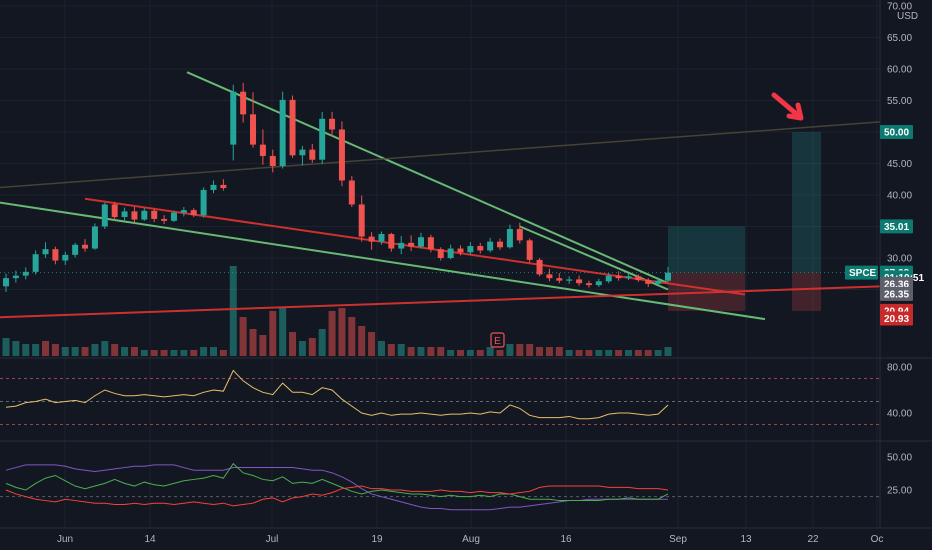 The height and width of the screenshot is (550, 932). Describe the element at coordinates (497, 340) in the screenshot. I see `earnings-icon: E` at that location.